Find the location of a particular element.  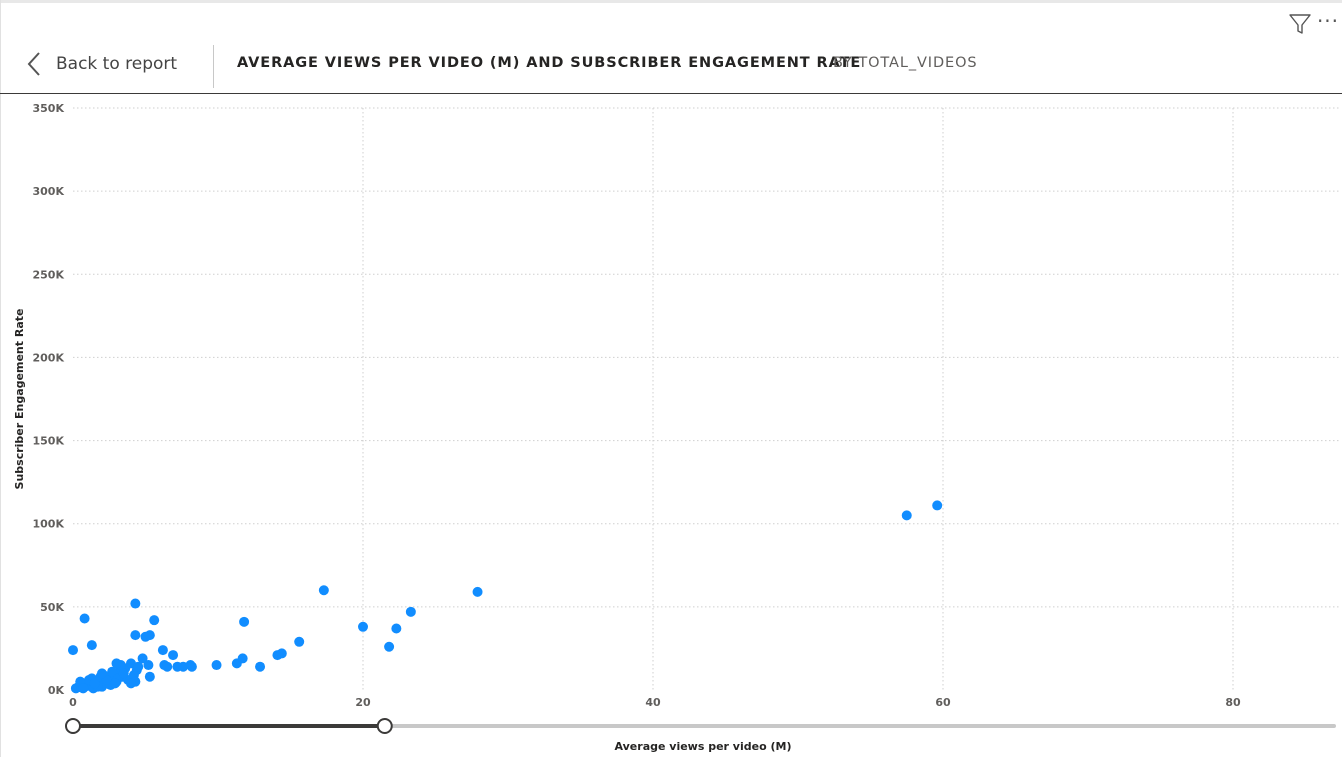

x-axis-zoom-slider is located at coordinates (700, 726).